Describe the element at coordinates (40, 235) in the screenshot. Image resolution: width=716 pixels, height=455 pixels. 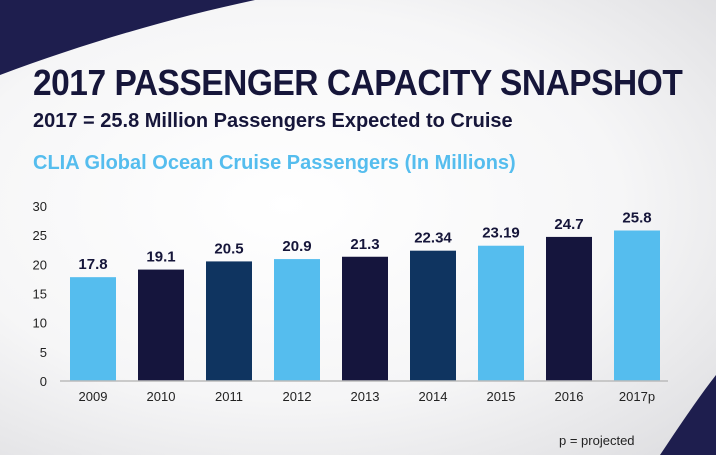
I see `y-tick-label: 25` at that location.